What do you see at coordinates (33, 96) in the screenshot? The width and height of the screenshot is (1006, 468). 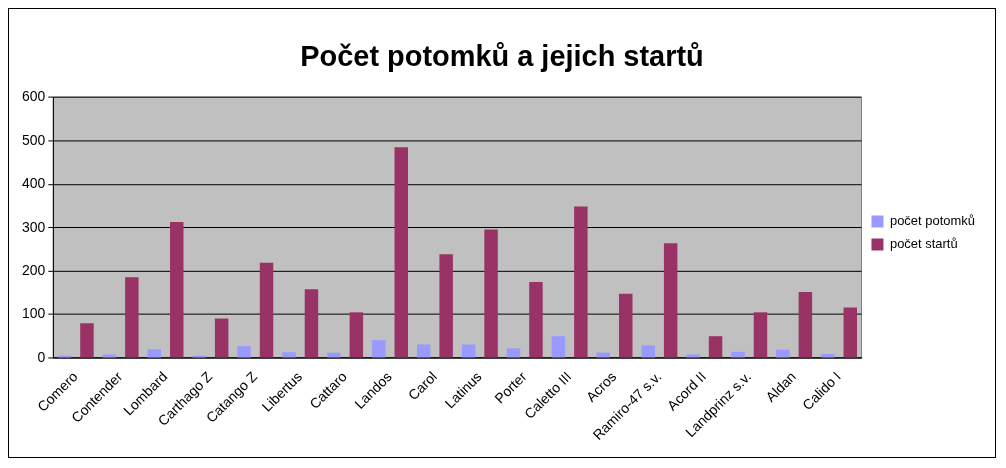 I see `y-tick-label: 600` at bounding box center [33, 96].